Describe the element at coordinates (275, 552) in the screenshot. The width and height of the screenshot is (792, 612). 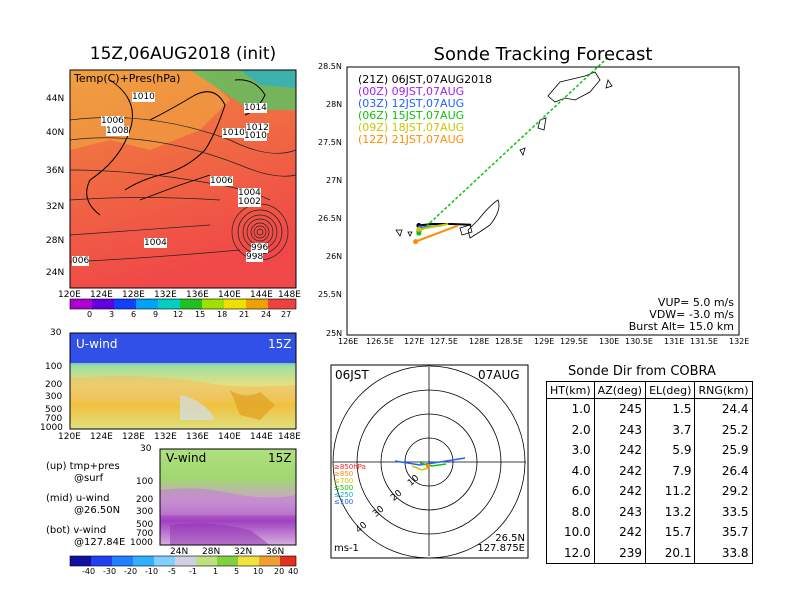
I see `lat-tick: 36N` at that location.